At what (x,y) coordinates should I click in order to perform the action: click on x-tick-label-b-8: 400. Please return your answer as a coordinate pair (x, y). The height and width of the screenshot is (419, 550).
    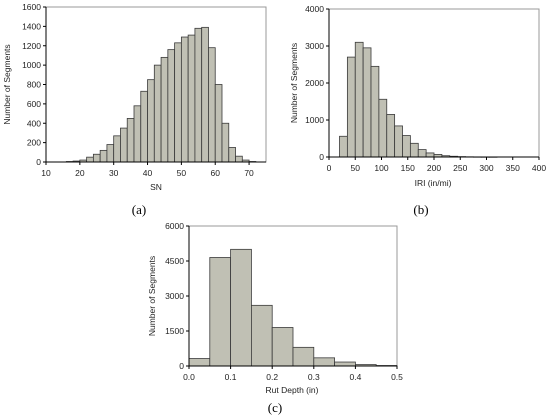
    Looking at the image, I should click on (539, 168).